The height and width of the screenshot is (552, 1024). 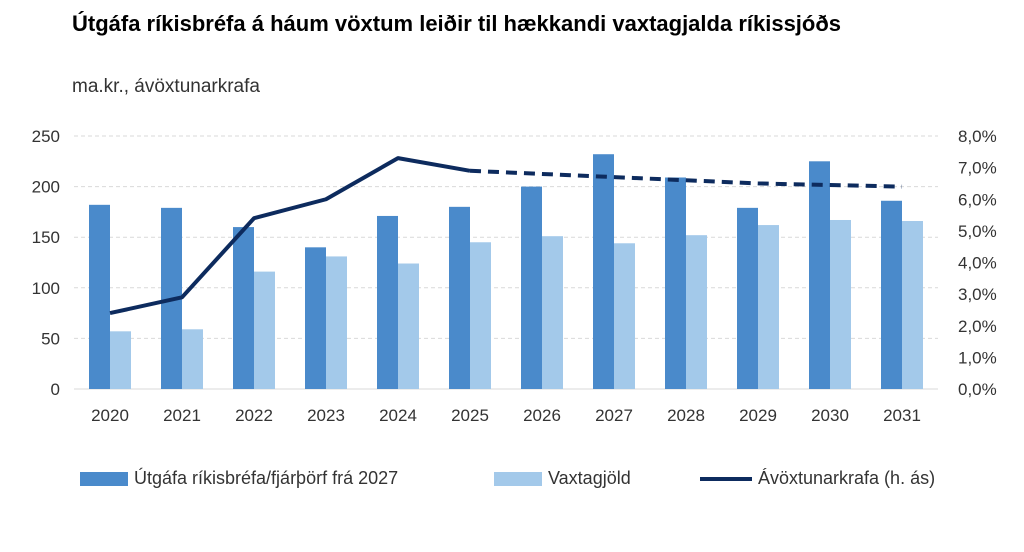 What do you see at coordinates (589, 478) in the screenshot?
I see `legend-label-interest: Vaxtagjöld` at bounding box center [589, 478].